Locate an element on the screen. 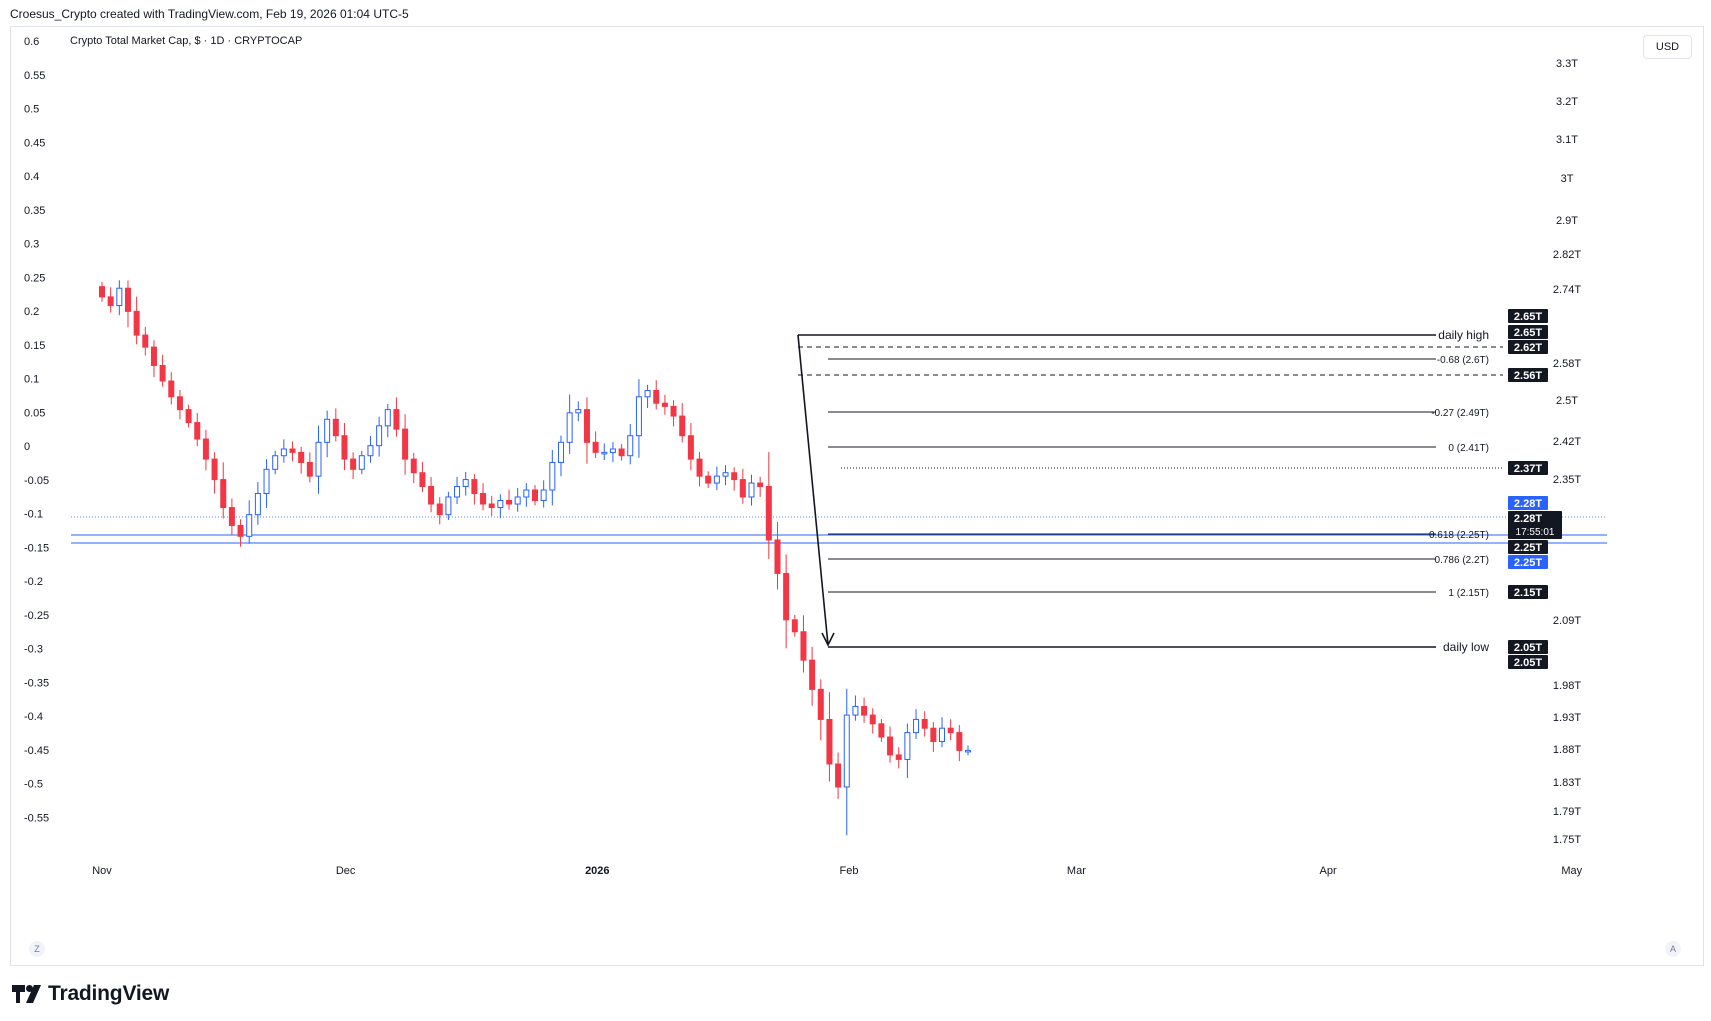  price-tag-text: 2.56T is located at coordinates (1528, 376).